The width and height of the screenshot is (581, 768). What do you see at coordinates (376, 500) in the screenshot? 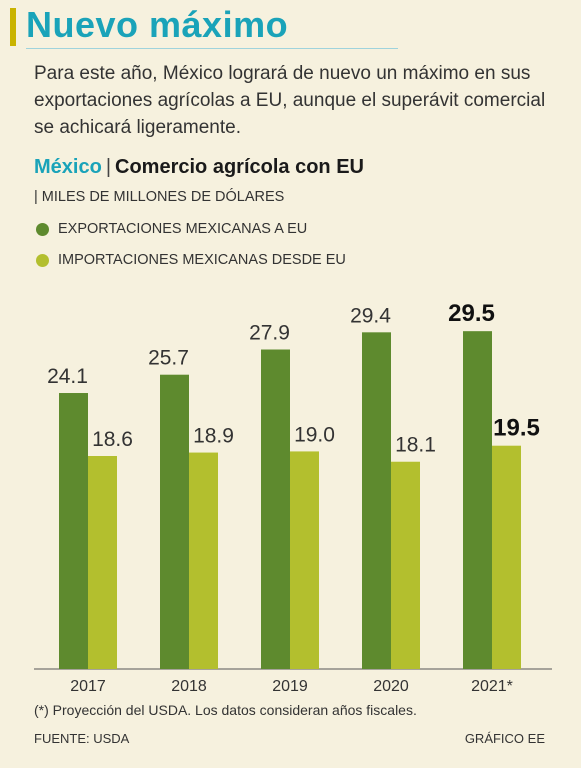
I see `bar-exports-2020` at bounding box center [376, 500].